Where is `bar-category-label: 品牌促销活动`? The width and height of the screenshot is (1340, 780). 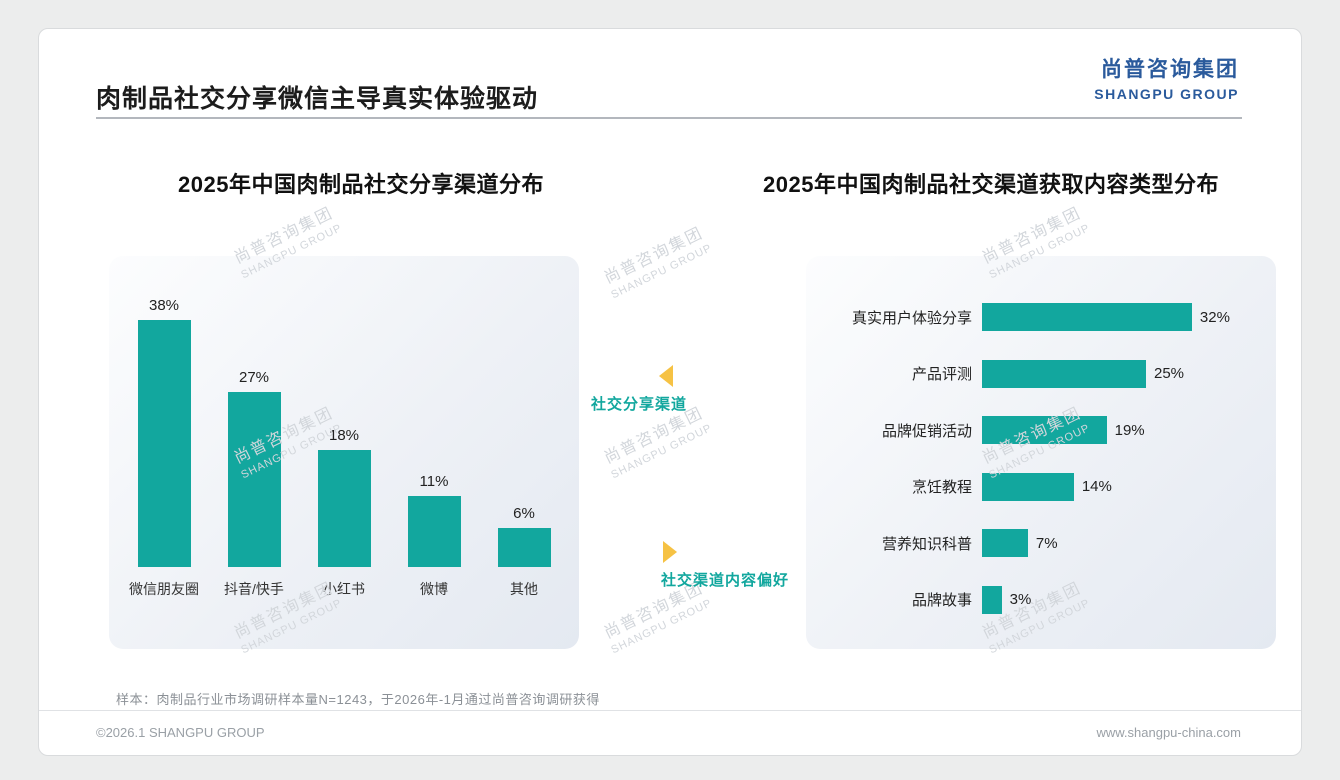 bar-category-label: 品牌促销活动 is located at coordinates (926, 431).